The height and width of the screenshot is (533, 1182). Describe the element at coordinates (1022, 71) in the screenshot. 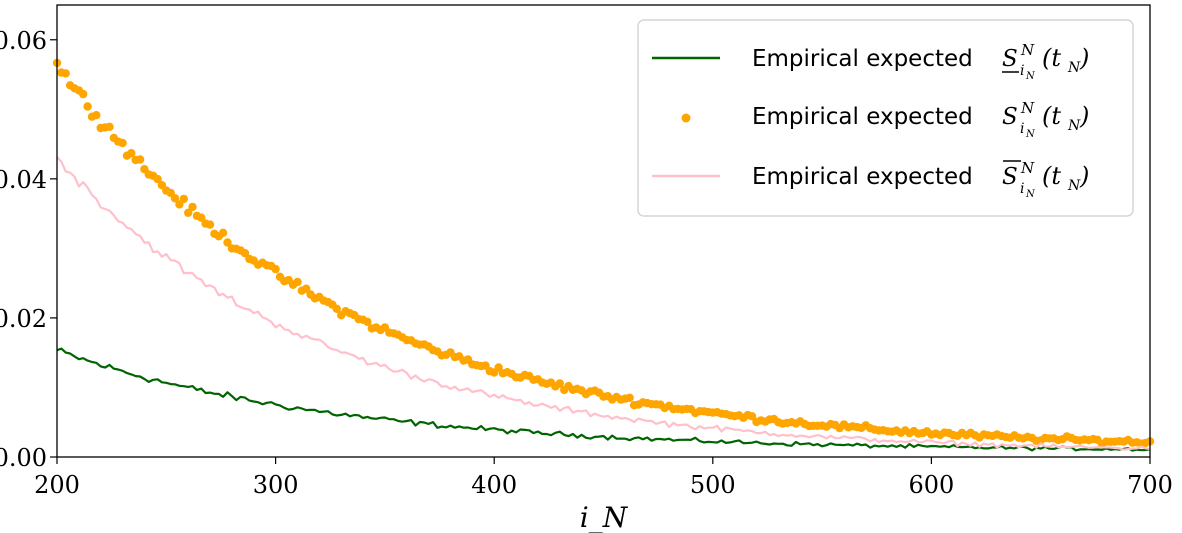

I see `legend-sub-0: i` at that location.